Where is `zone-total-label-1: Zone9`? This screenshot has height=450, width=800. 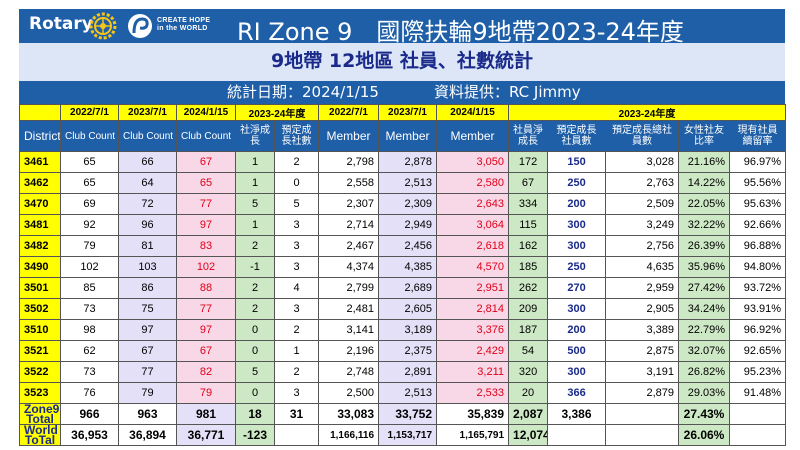 zone-total-label-1: Zone9 is located at coordinates (42, 409).